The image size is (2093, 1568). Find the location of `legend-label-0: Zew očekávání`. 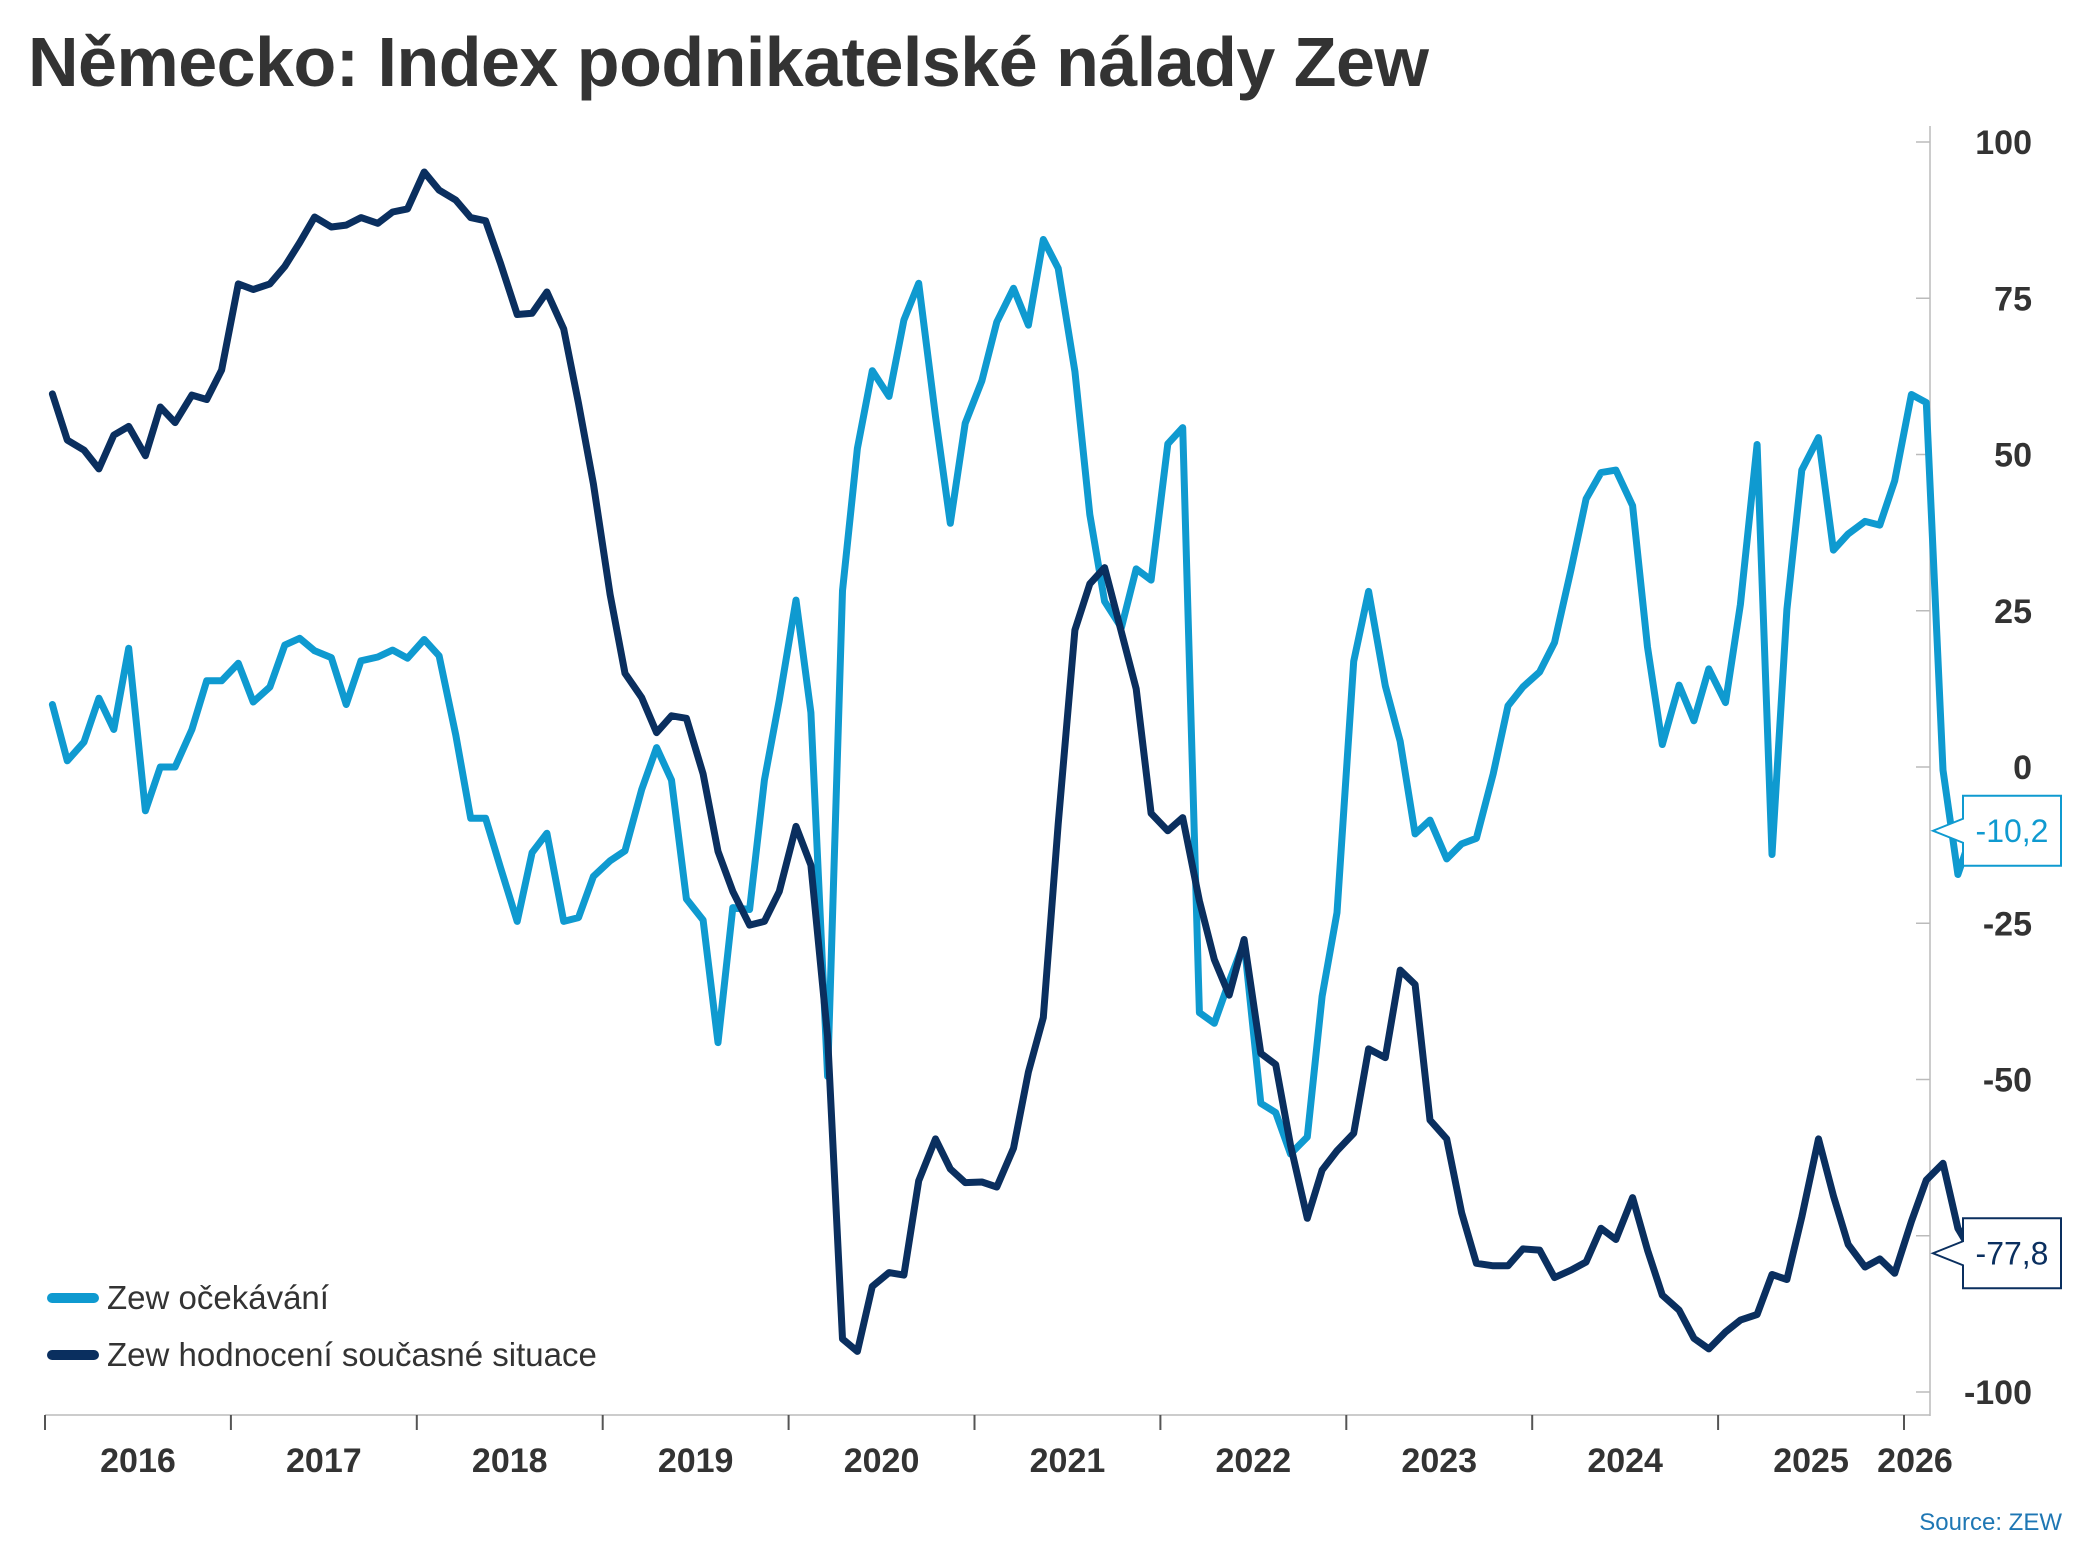

legend-label-0: Zew očekávání is located at coordinates (218, 1297).